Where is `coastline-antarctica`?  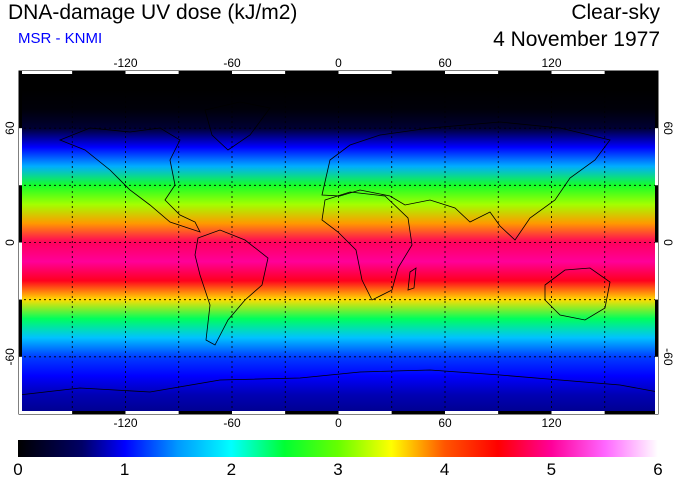 coastline-antarctica is located at coordinates (338, 382).